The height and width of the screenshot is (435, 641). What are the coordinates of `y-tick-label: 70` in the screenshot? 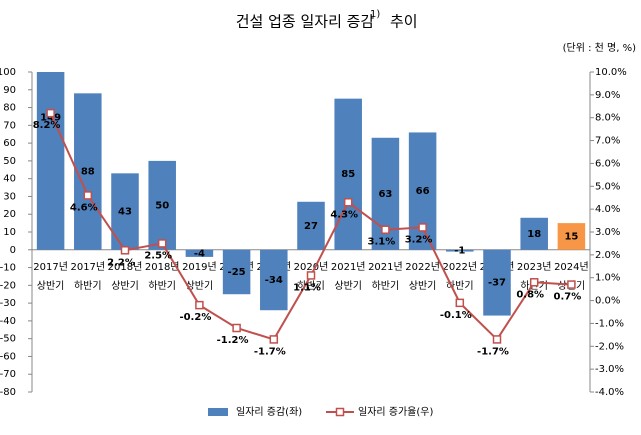 It's located at (9, 125).